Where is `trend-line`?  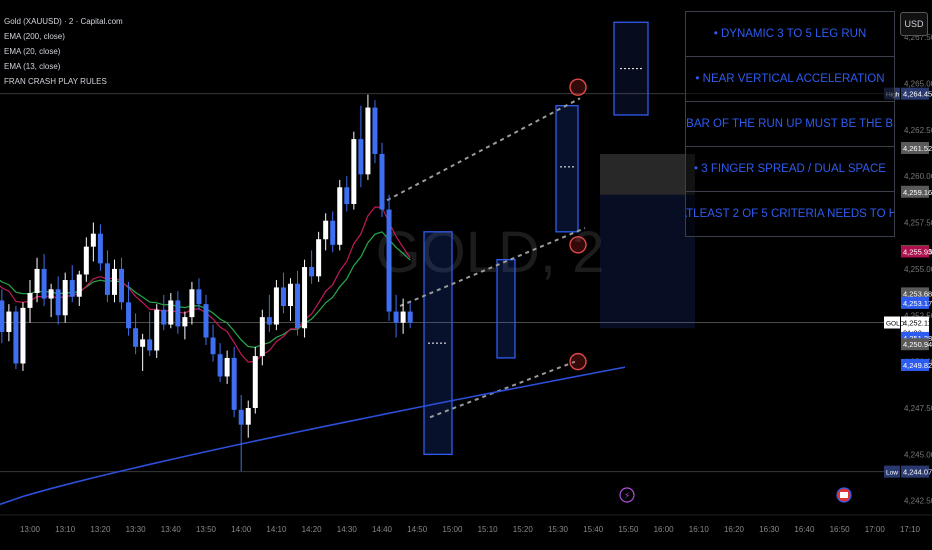 trend-line is located at coordinates (480, 151).